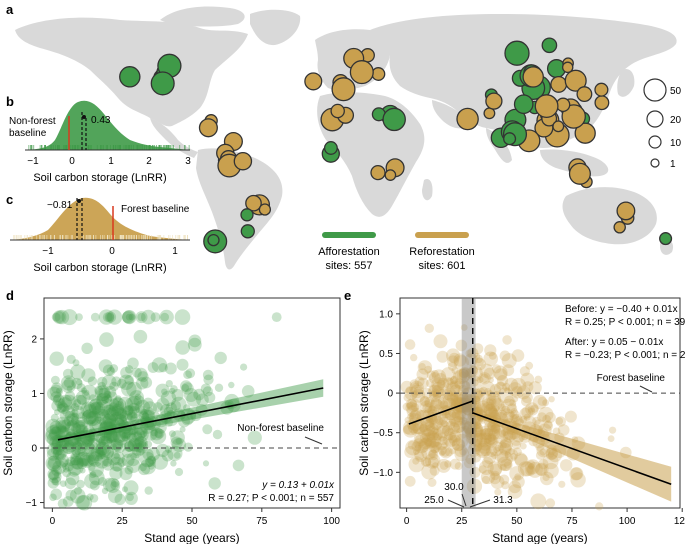 The image size is (685, 544). Describe the element at coordinates (107, 125) in the screenshot. I see `afforestation-density-curve` at that location.